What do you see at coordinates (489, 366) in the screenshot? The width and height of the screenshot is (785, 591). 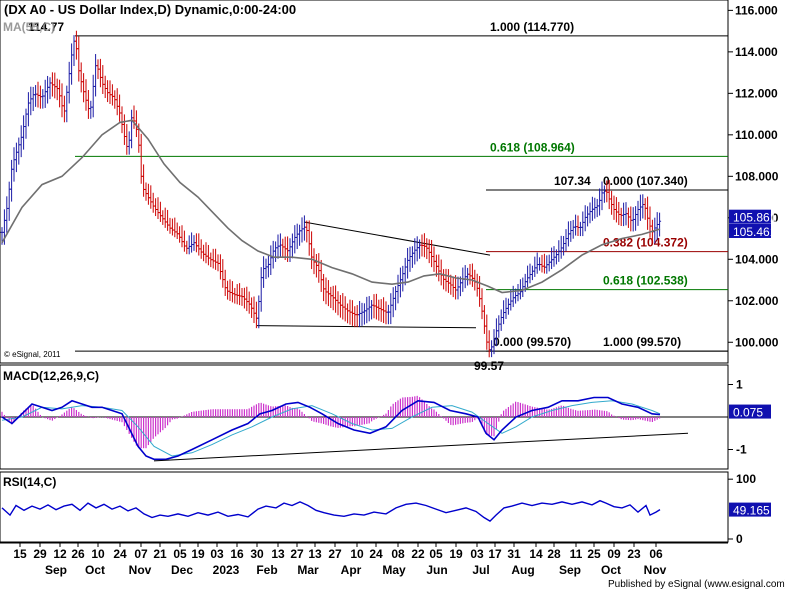 I see `price-annotation: 99.57` at bounding box center [489, 366].